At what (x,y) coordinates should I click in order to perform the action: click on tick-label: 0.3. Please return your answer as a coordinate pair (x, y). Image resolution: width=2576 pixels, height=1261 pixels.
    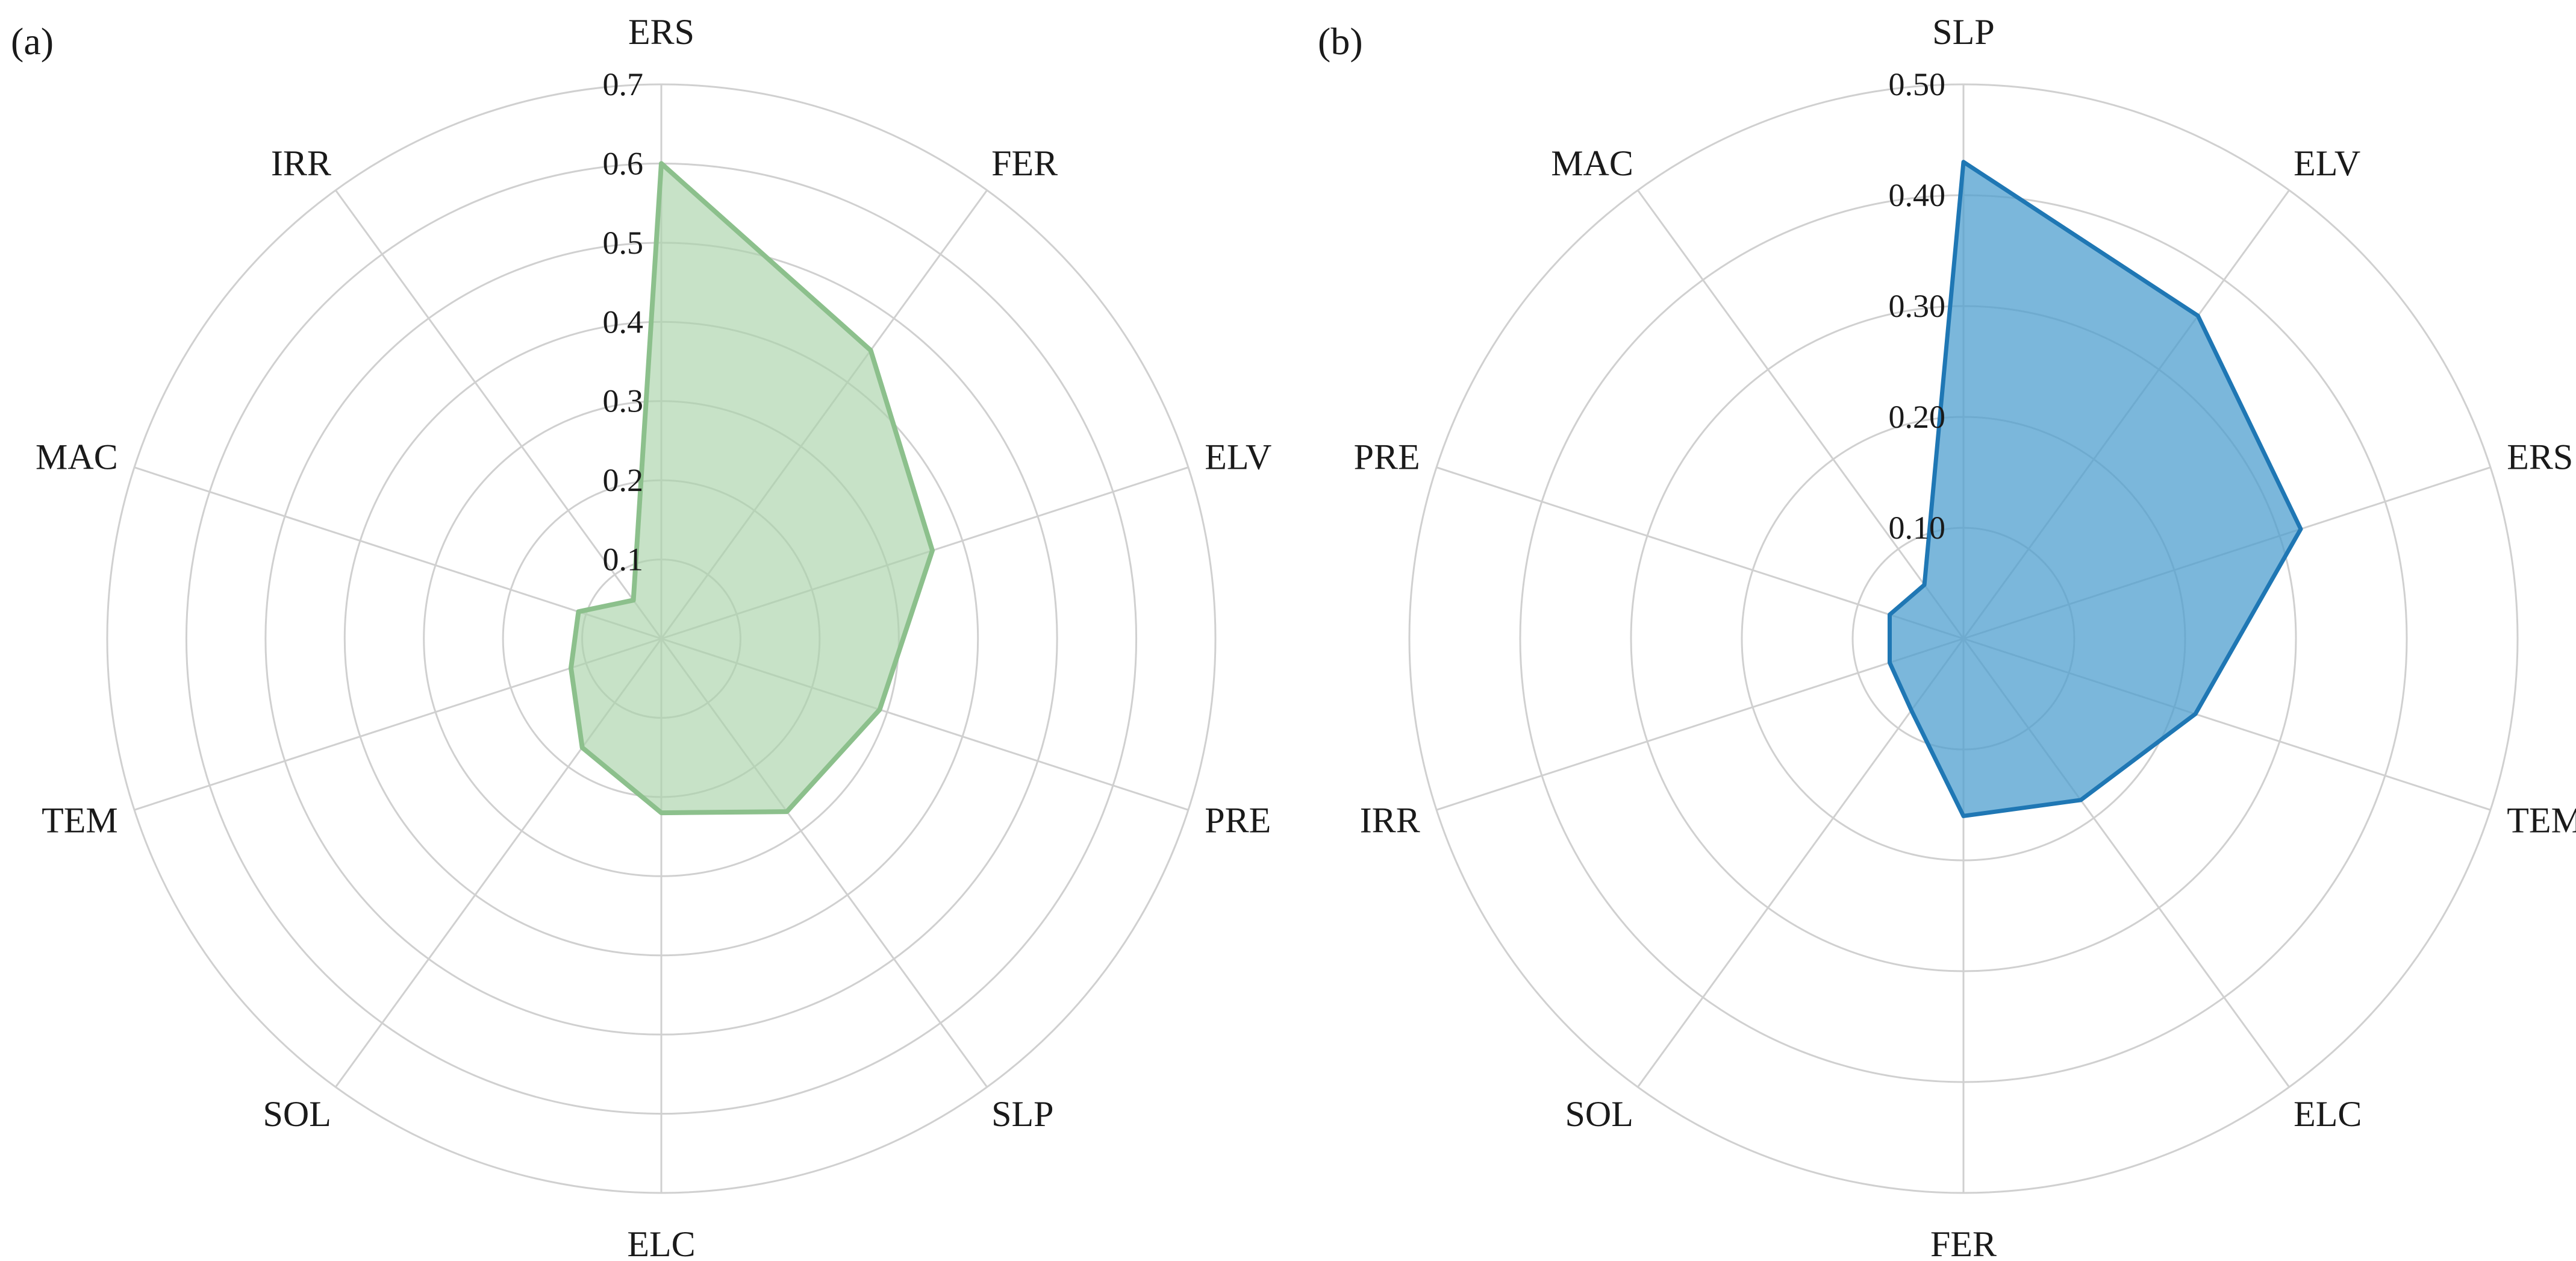
    Looking at the image, I should click on (623, 401).